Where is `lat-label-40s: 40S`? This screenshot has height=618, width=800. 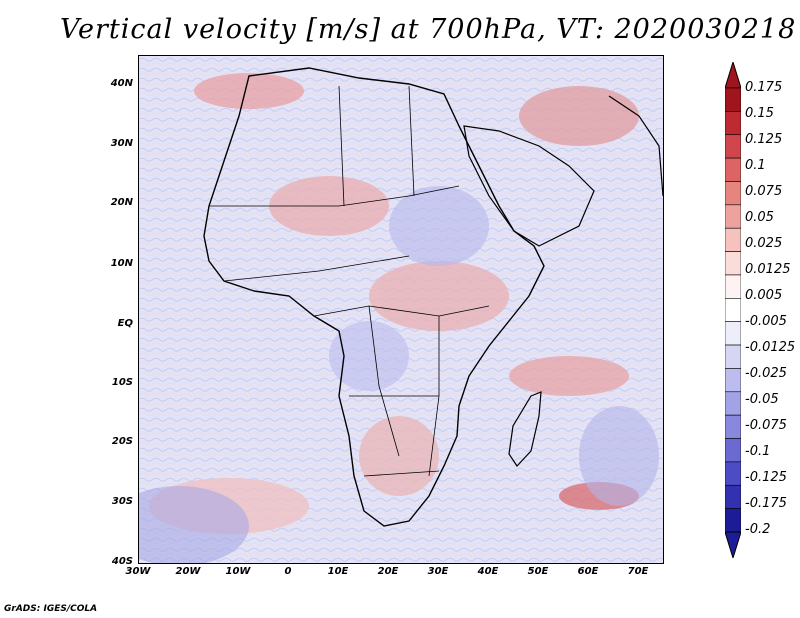
lat-label-40s: 40S is located at coordinates (122, 561).